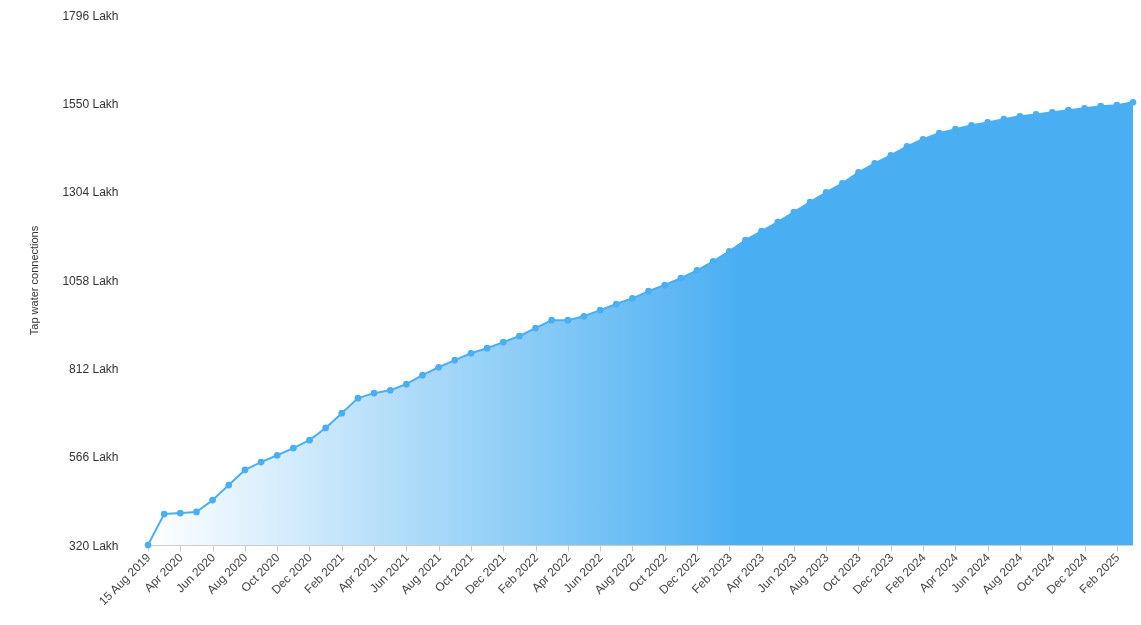 The image size is (1141, 625). I want to click on y-tick-label: 566 Lakh, so click(94, 457).